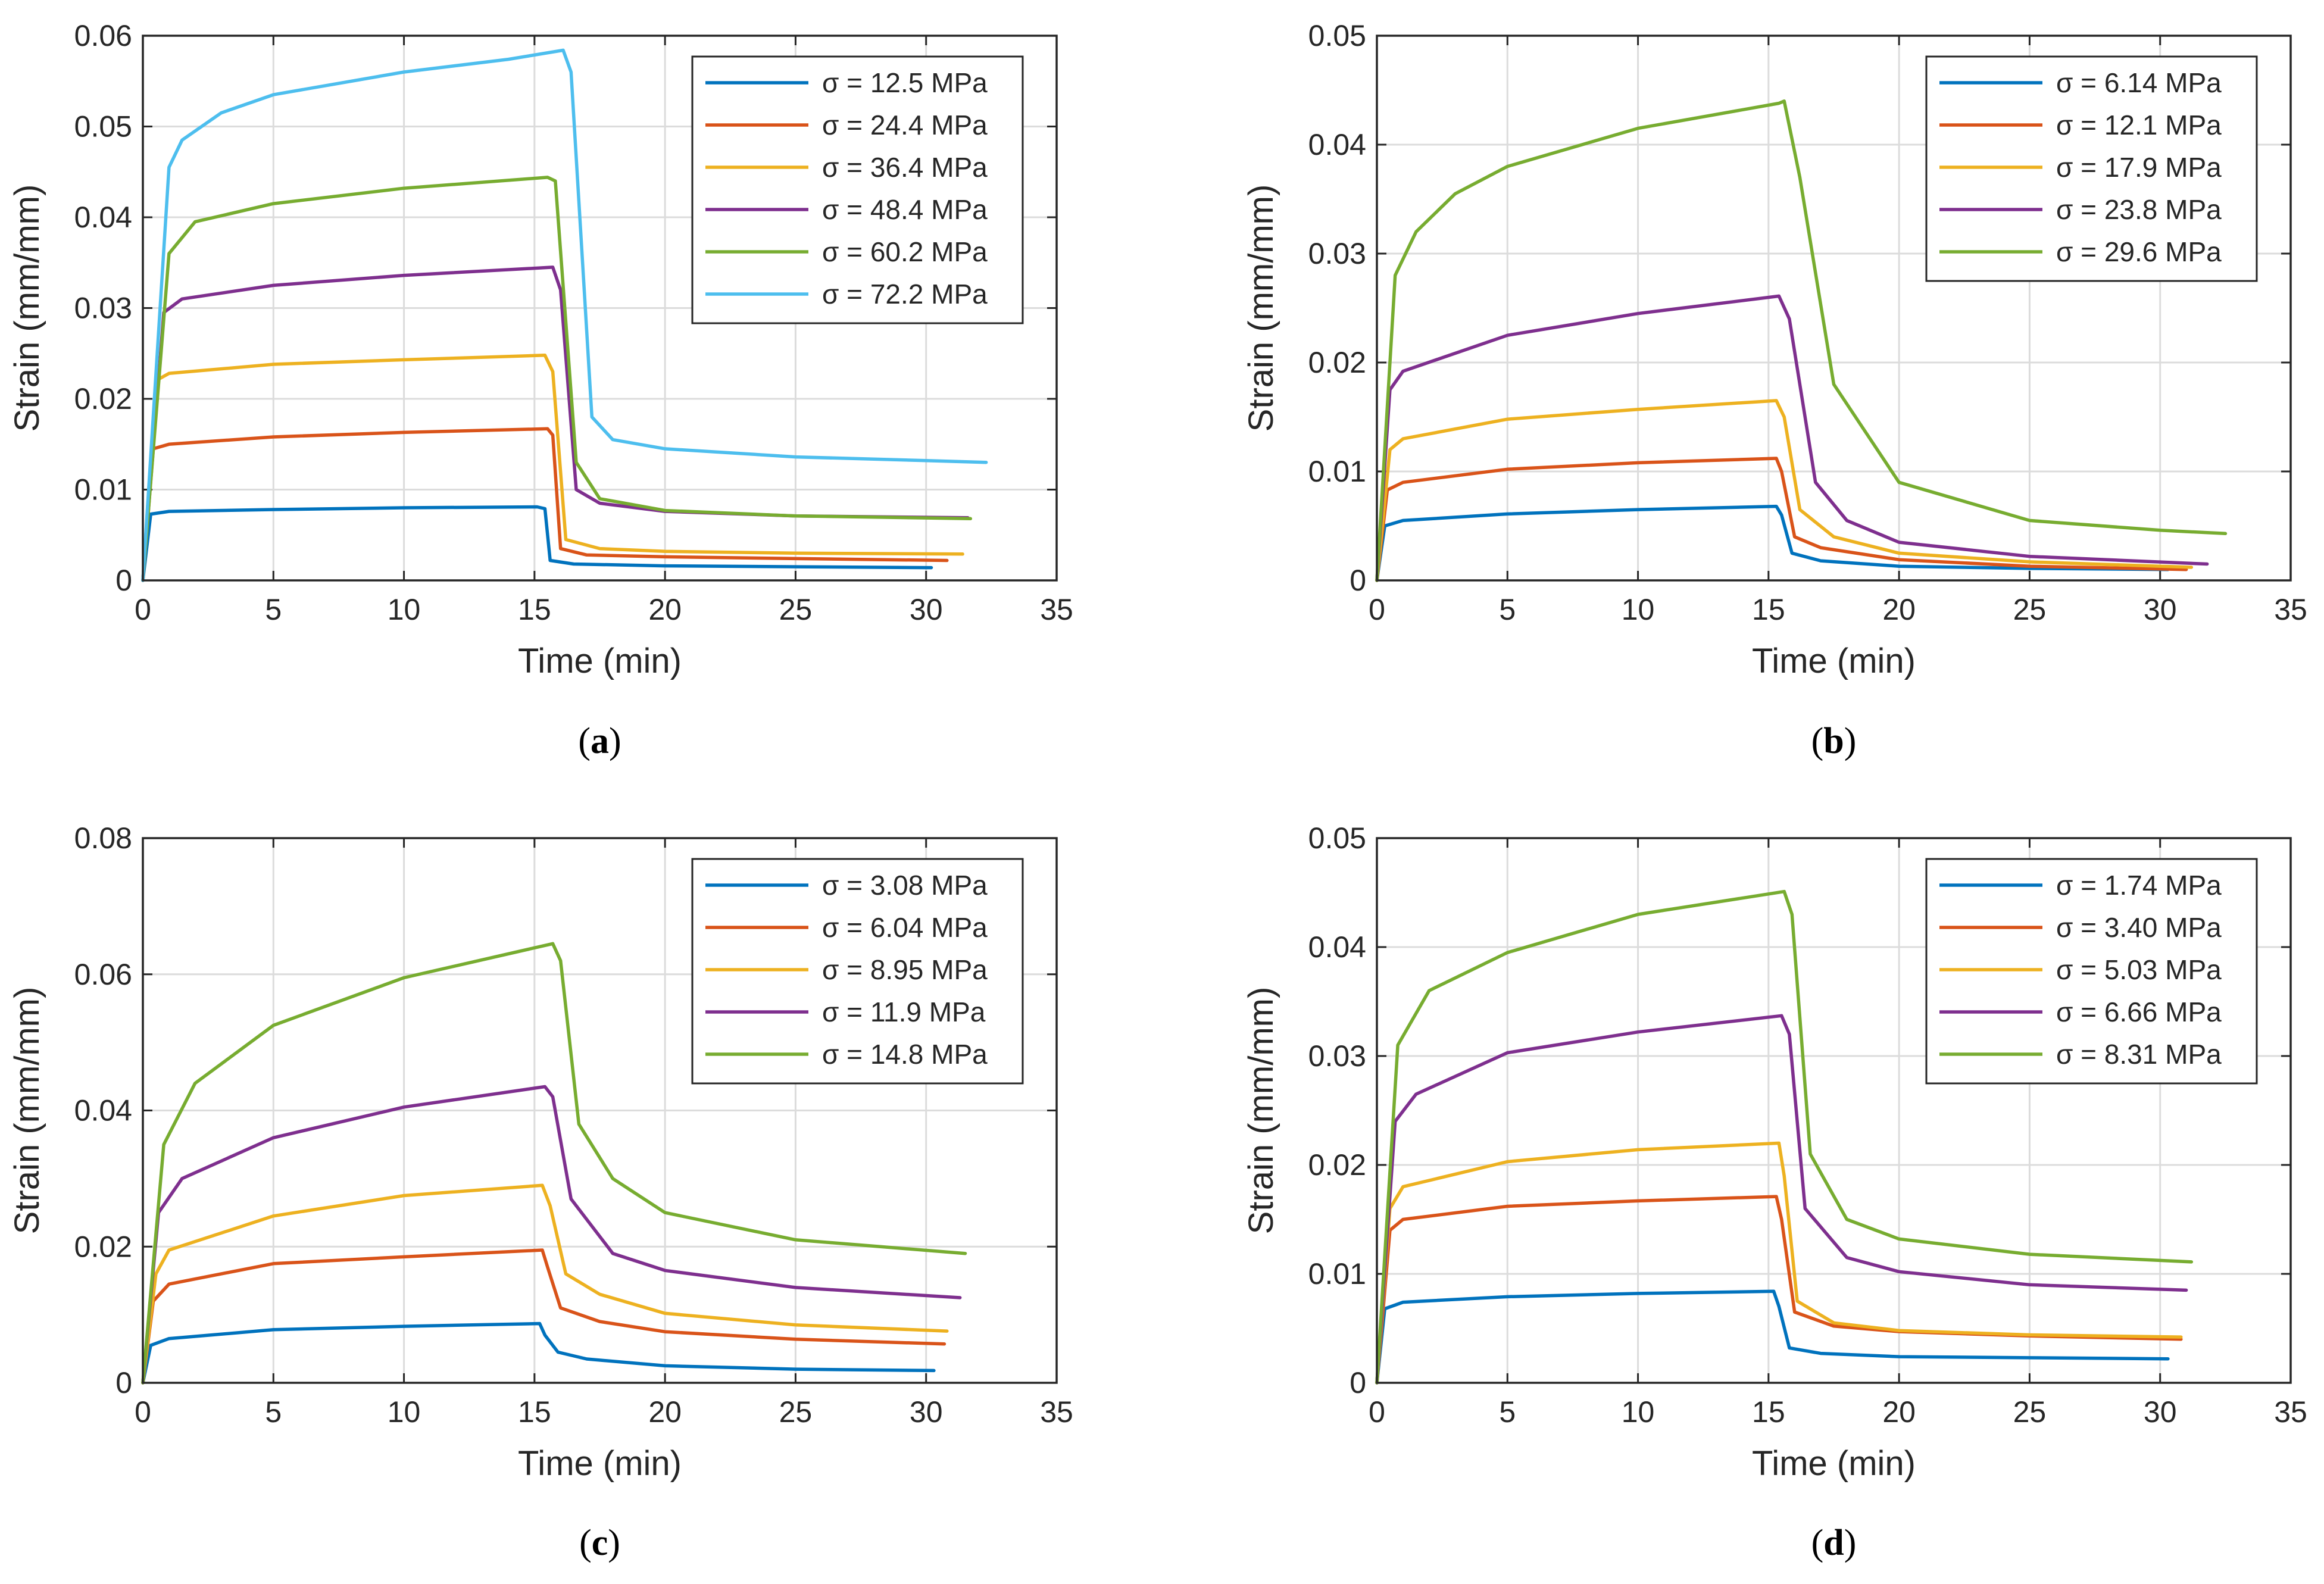  Describe the element at coordinates (905, 82) in the screenshot. I see `legend-label: σ = 12.5 MPa` at that location.